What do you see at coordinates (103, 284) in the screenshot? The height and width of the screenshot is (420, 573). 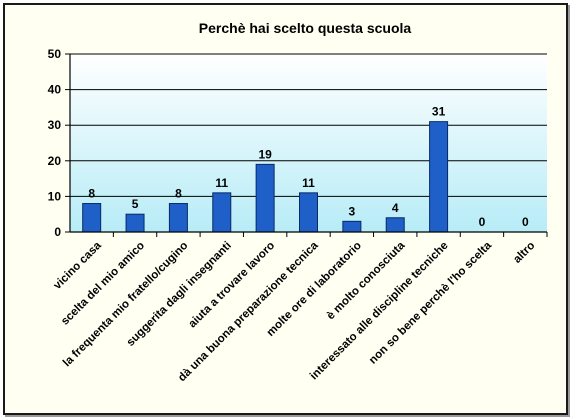 I see `category-label: scelta del mio amico` at bounding box center [103, 284].